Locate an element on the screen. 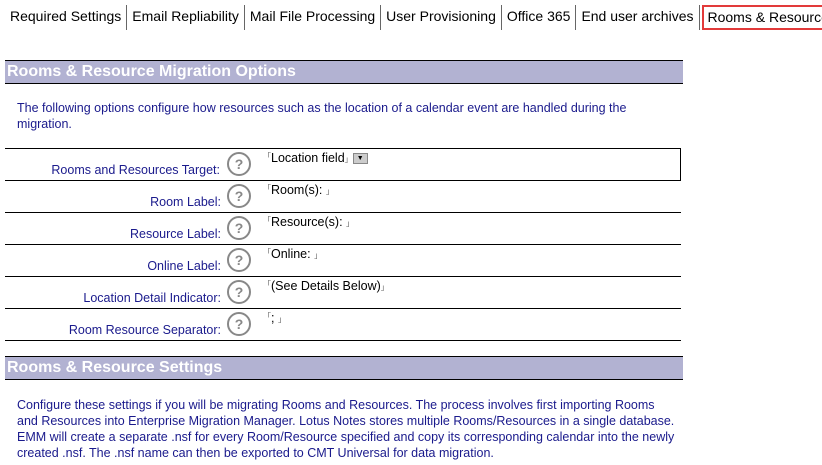 The height and width of the screenshot is (465, 822). tab-rooms-resources: Rooms & Resources is located at coordinates (761, 17).